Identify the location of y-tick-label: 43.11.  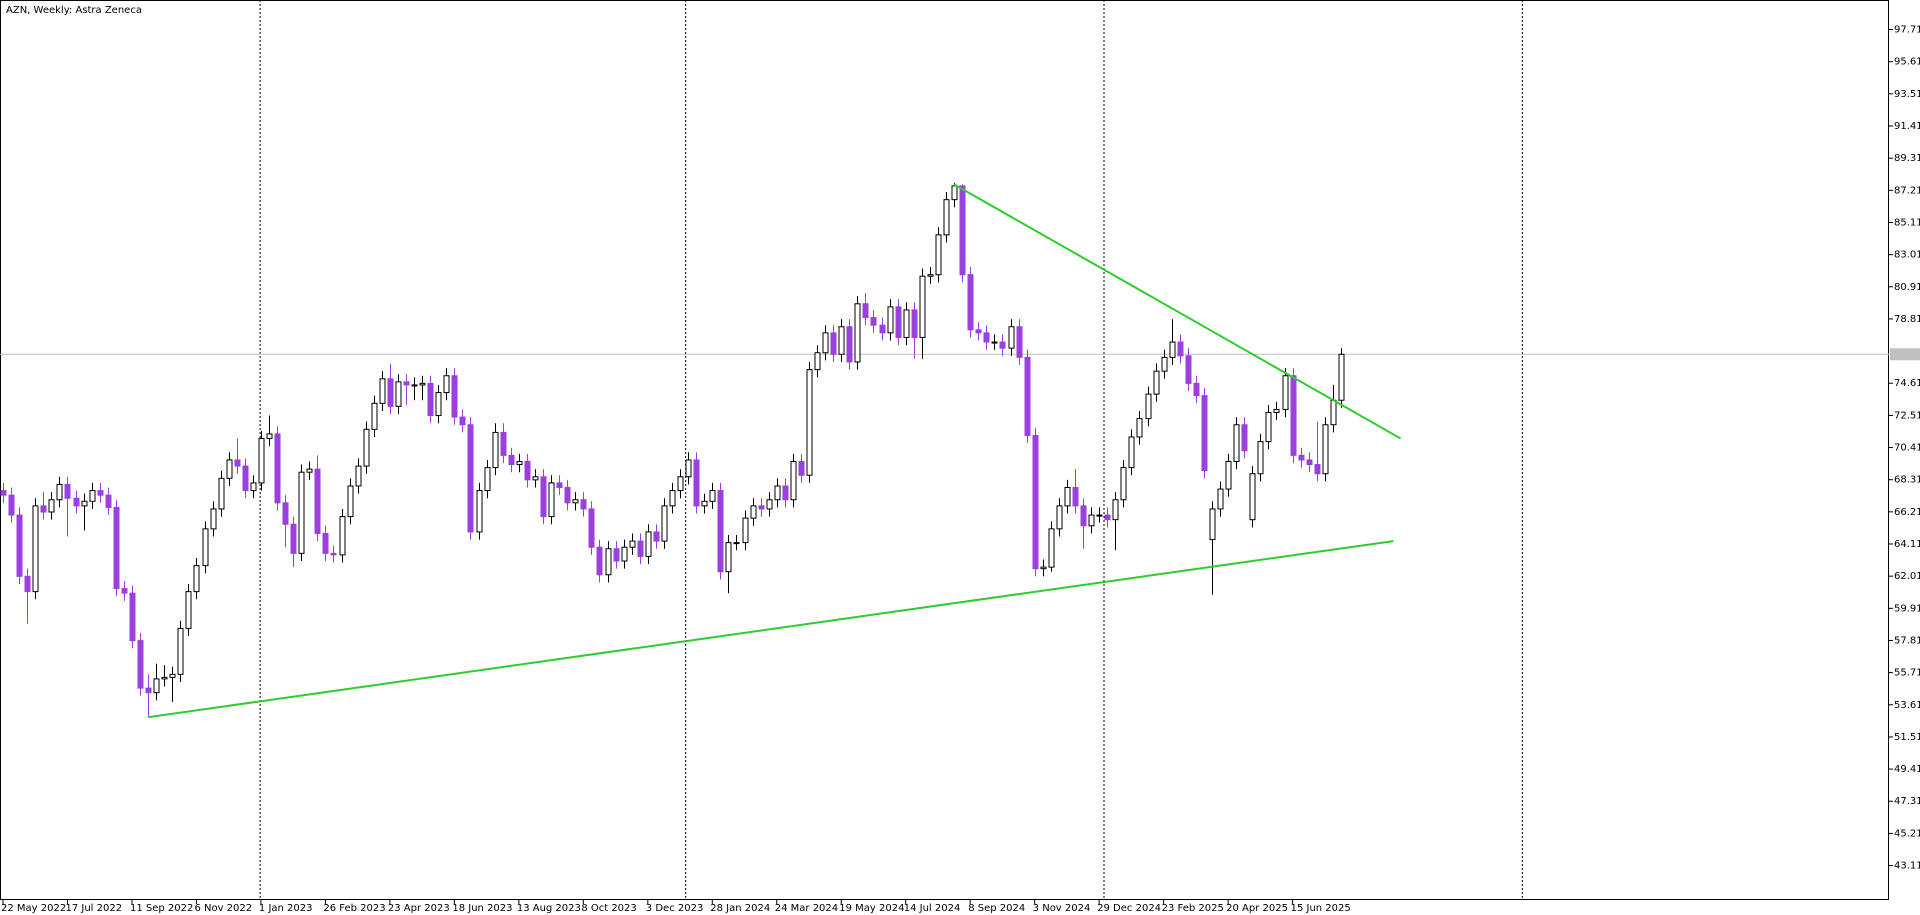
(1907, 866).